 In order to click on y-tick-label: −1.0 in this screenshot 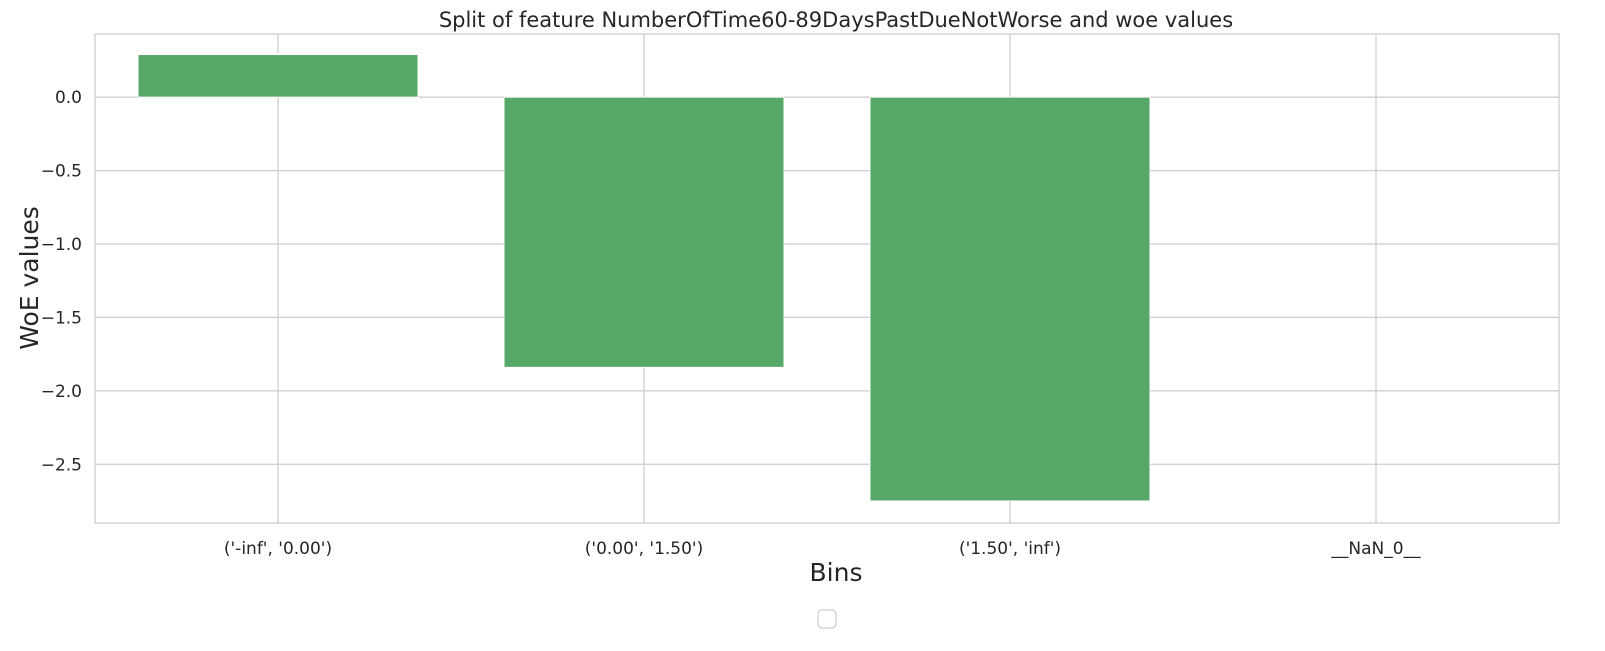, I will do `click(61, 245)`.